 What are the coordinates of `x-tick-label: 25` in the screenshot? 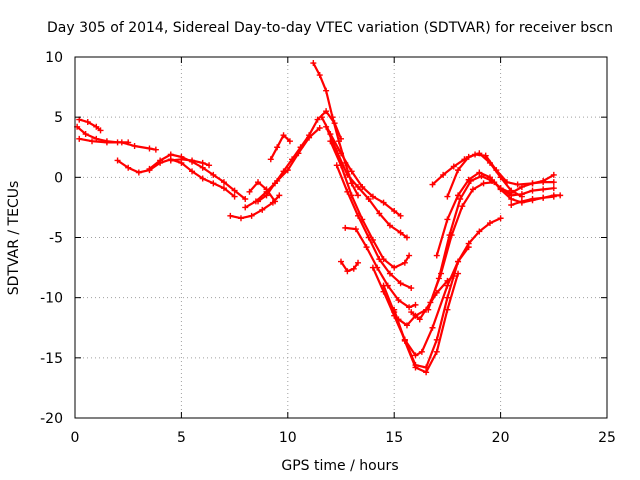 It's located at (607, 438).